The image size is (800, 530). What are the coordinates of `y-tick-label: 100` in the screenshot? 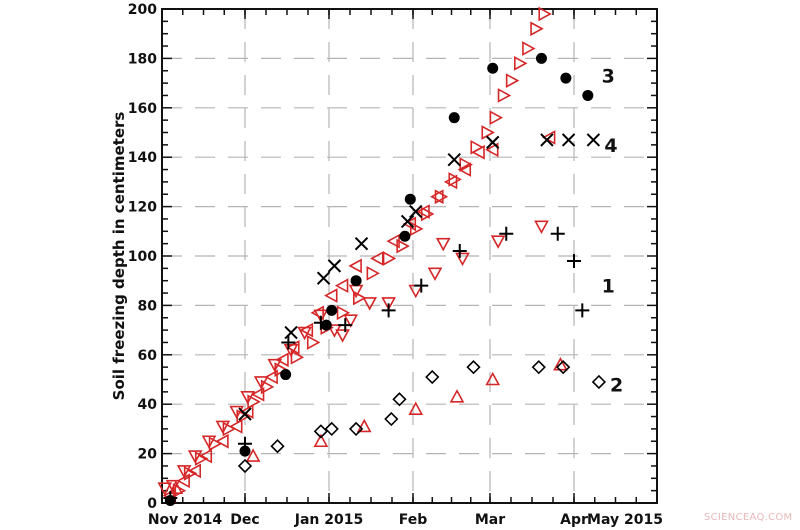 It's located at (142, 257).